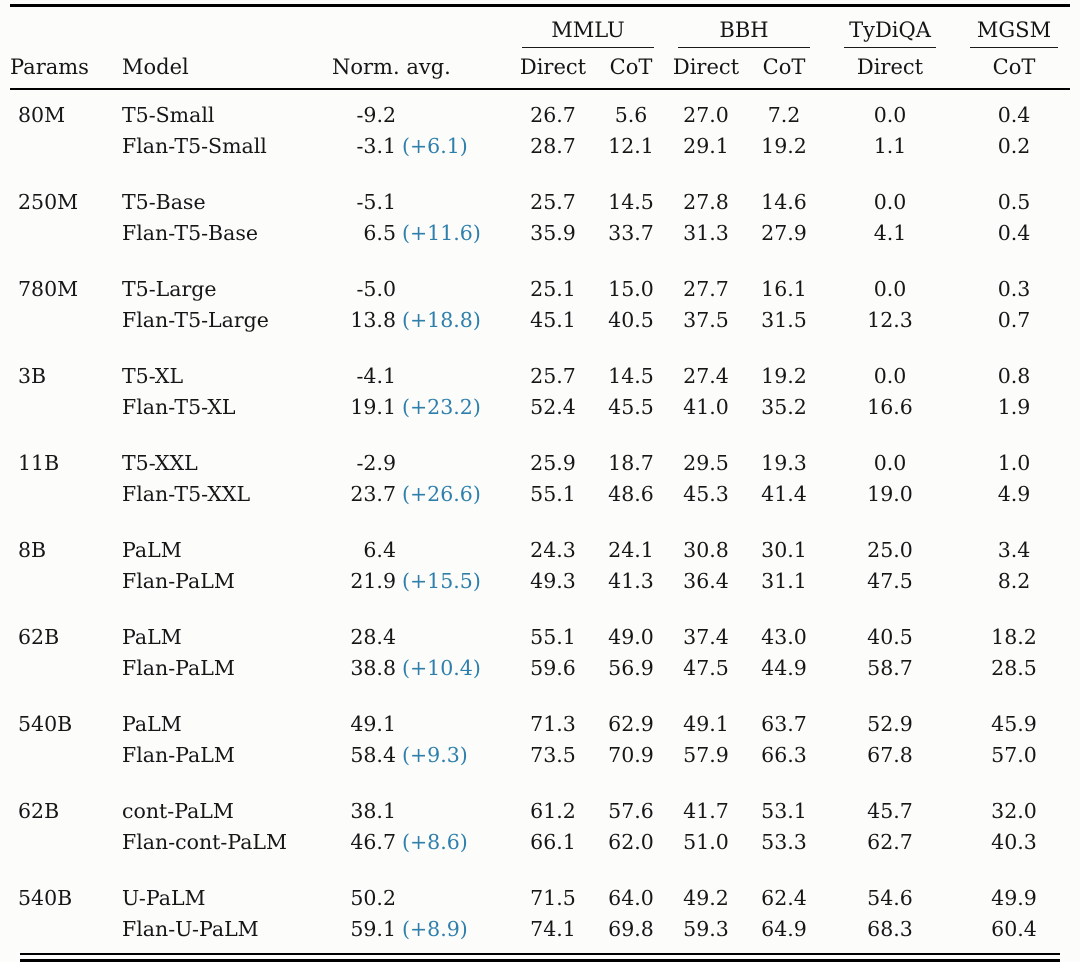 The height and width of the screenshot is (962, 1080). I want to click on mmlu-cot-cell: 56.9, so click(631, 667).